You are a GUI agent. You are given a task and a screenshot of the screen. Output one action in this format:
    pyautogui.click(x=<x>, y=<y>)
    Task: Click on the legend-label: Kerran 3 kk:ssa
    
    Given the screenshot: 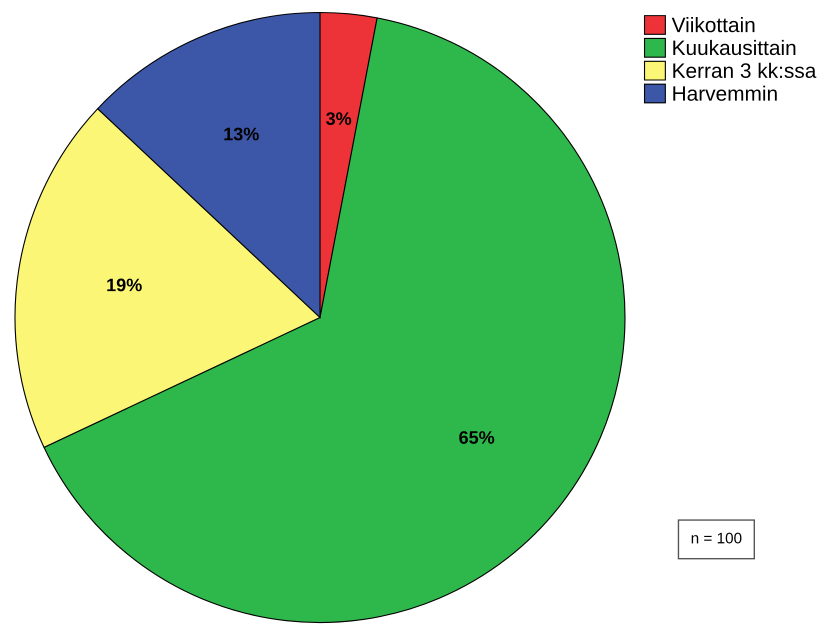 What is the action you would take?
    pyautogui.click(x=744, y=70)
    